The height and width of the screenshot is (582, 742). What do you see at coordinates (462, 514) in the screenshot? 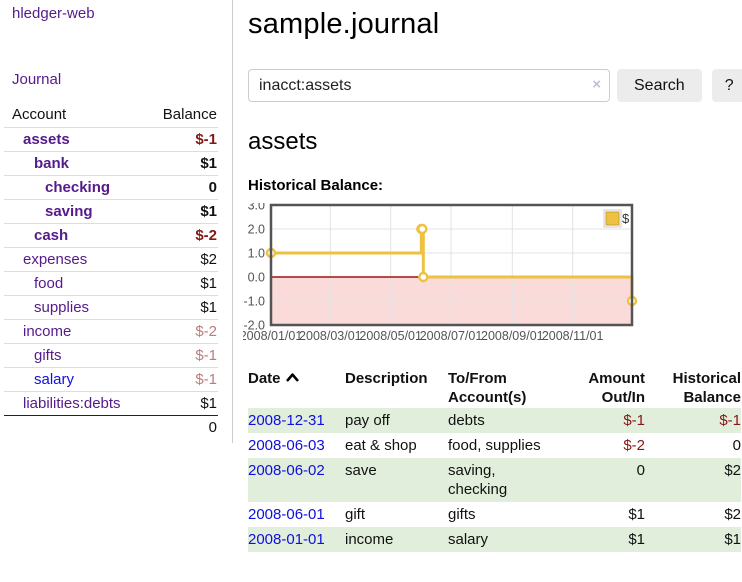
I see `transaction-accounts: gifts` at bounding box center [462, 514].